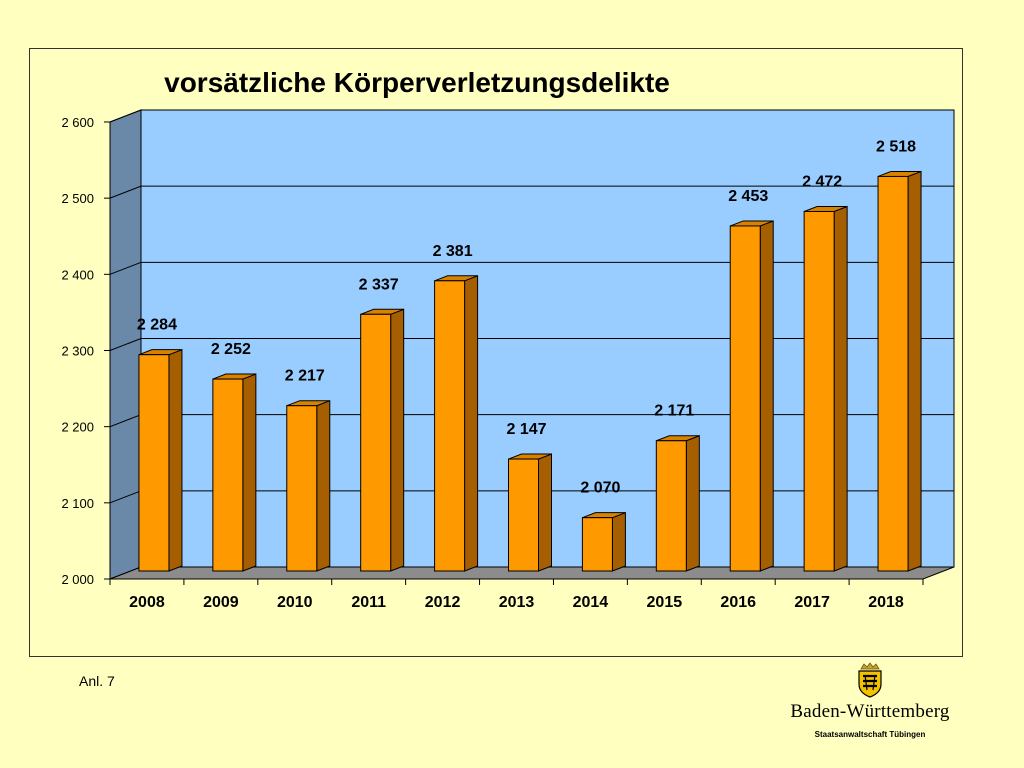  I want to click on data-label: 2 171, so click(674, 411).